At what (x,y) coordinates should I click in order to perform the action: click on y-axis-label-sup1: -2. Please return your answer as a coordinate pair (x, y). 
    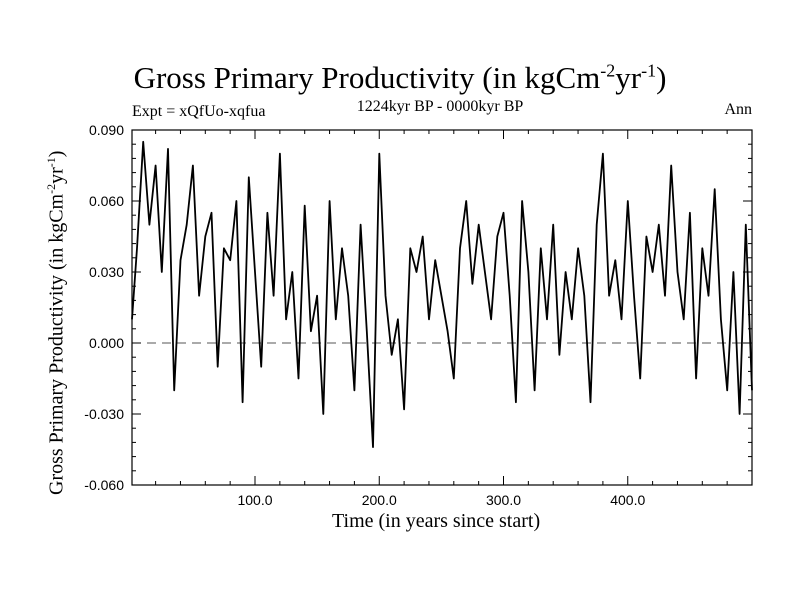
    Looking at the image, I should click on (51, 188).